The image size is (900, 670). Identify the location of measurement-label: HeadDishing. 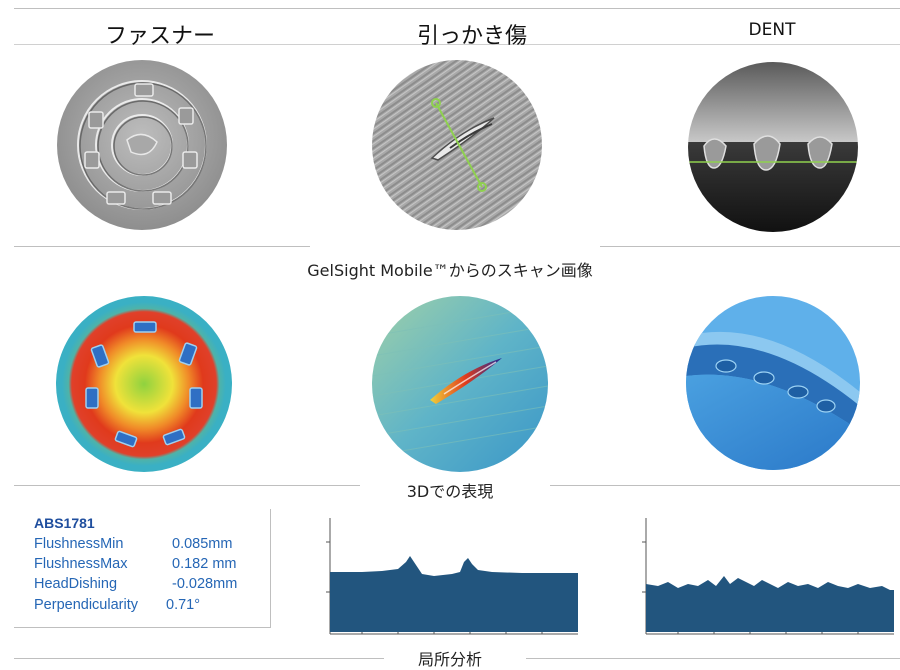
(76, 584).